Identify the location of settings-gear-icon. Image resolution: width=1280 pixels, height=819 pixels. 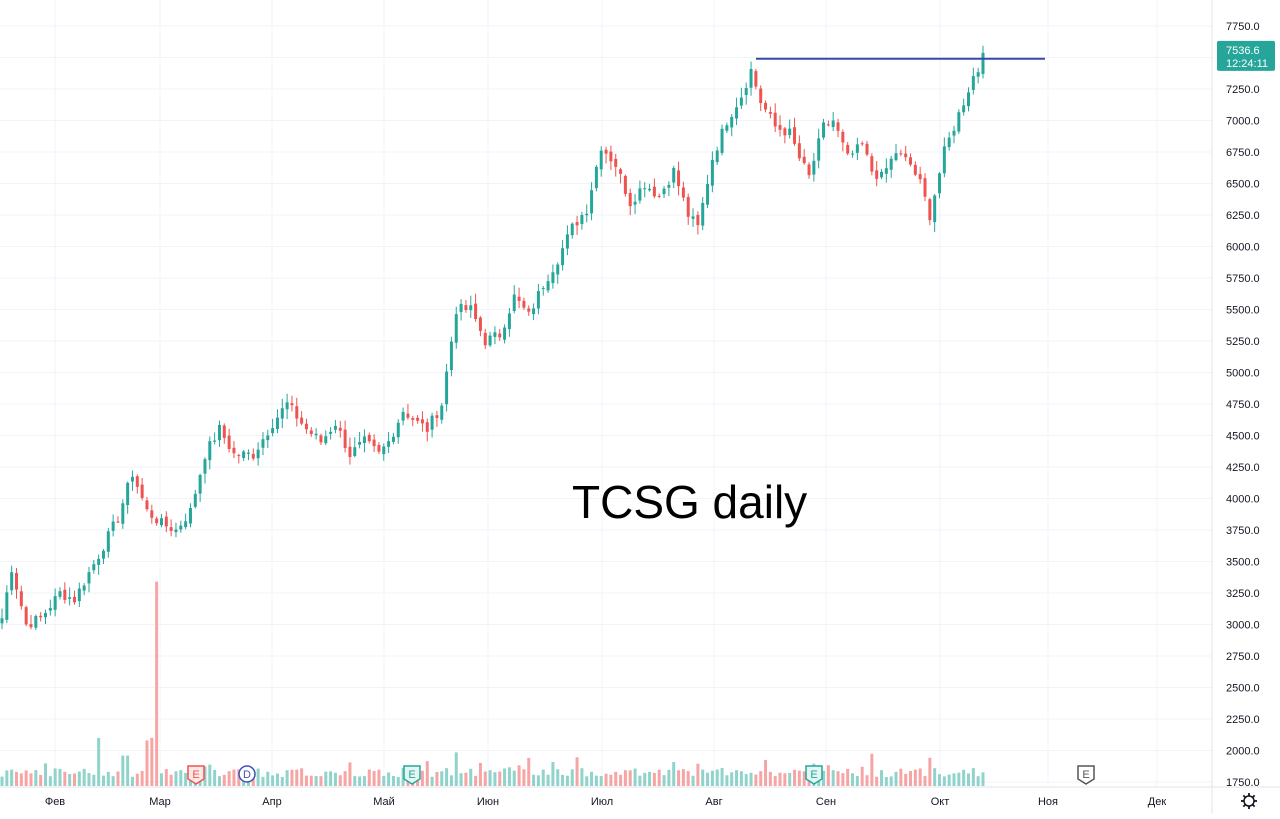
(1249, 801).